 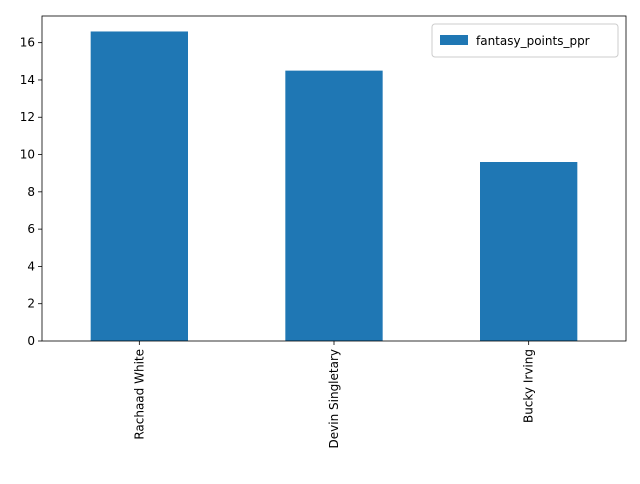 I want to click on legend: fantasy_points_ppr, so click(x=525, y=40).